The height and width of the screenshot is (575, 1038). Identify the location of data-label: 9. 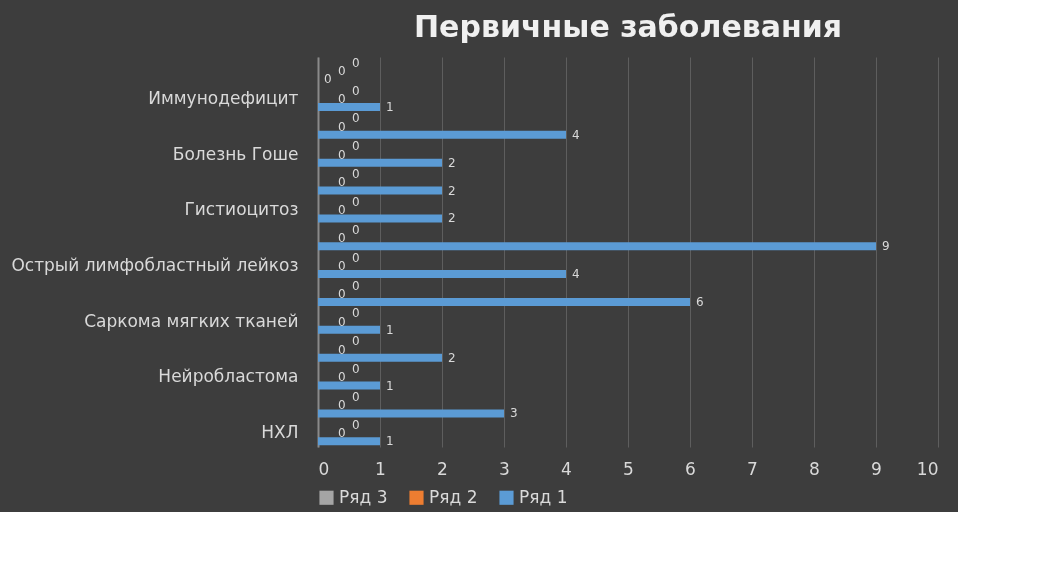
(886, 246).